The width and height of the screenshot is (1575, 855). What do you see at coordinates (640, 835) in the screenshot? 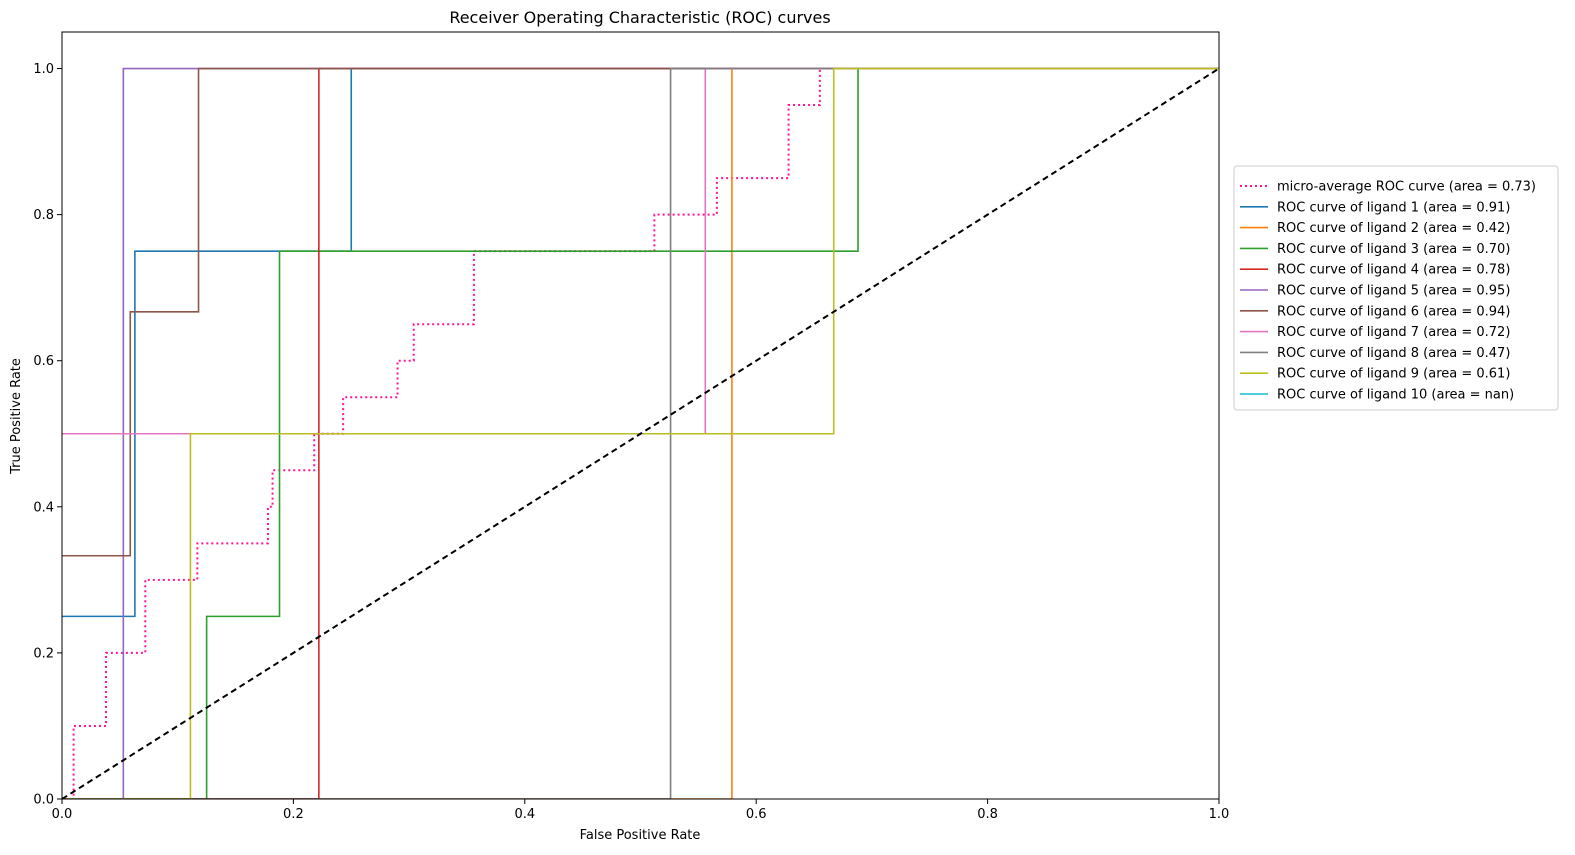
I see `x-axis-label: False Positive Rate` at bounding box center [640, 835].